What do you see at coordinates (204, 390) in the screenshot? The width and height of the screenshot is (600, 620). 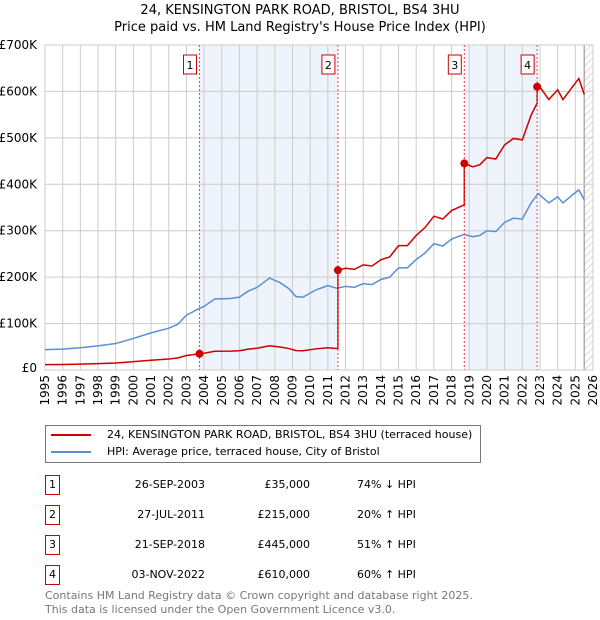 I see `x-tick-label: 2004` at bounding box center [204, 390].